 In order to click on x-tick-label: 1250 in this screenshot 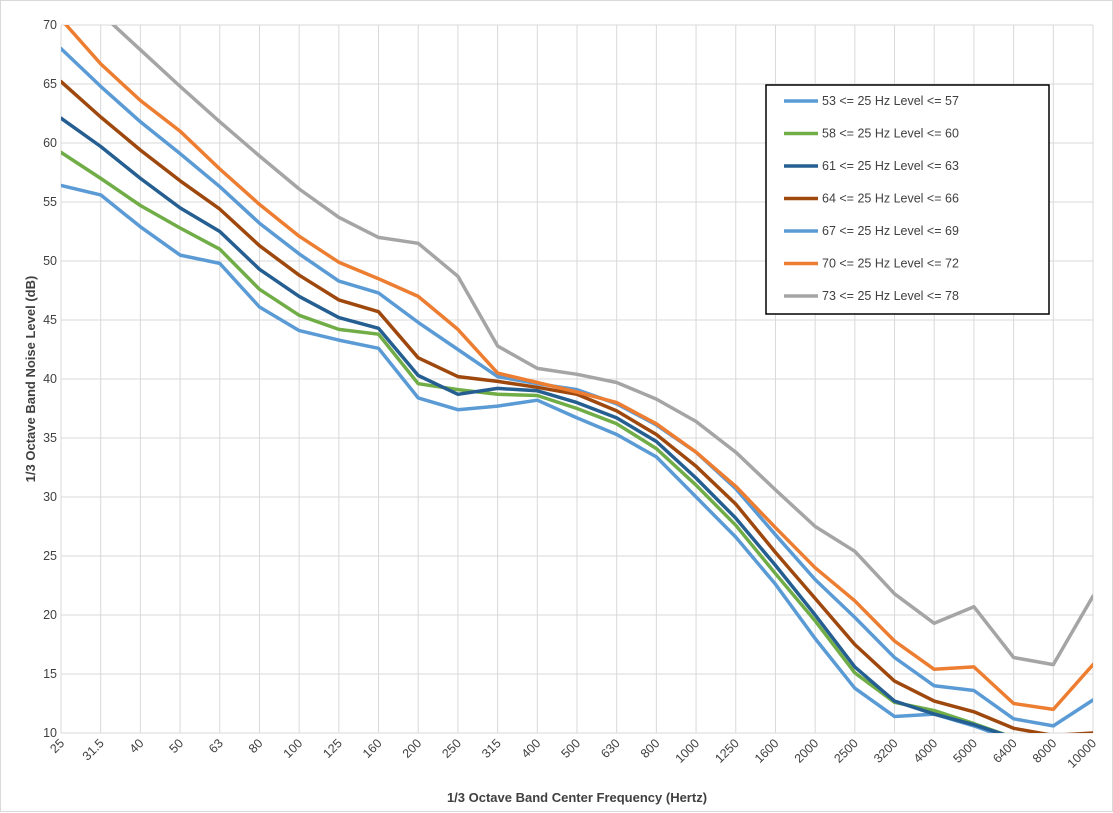, I will do `click(727, 751)`.